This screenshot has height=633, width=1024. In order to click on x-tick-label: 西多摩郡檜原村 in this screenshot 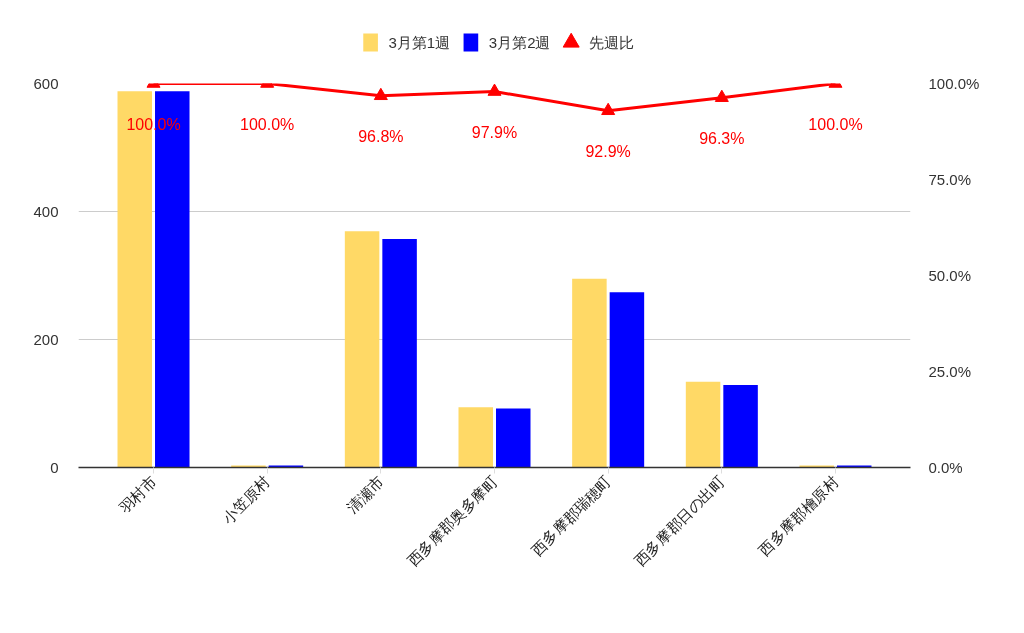, I will do `click(798, 515)`.